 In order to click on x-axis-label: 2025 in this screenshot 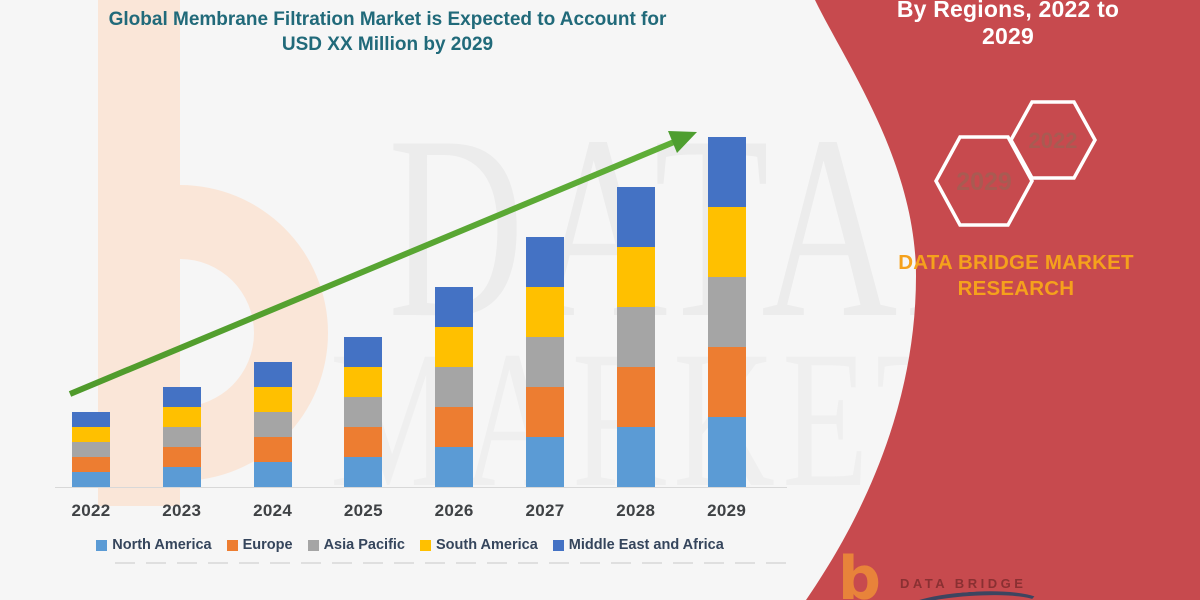, I will do `click(363, 510)`.